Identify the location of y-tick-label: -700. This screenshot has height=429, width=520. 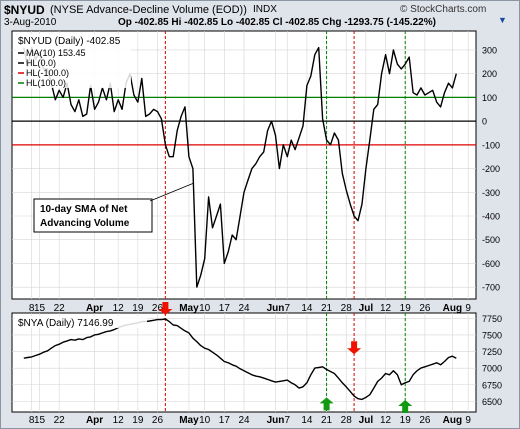
(491, 288).